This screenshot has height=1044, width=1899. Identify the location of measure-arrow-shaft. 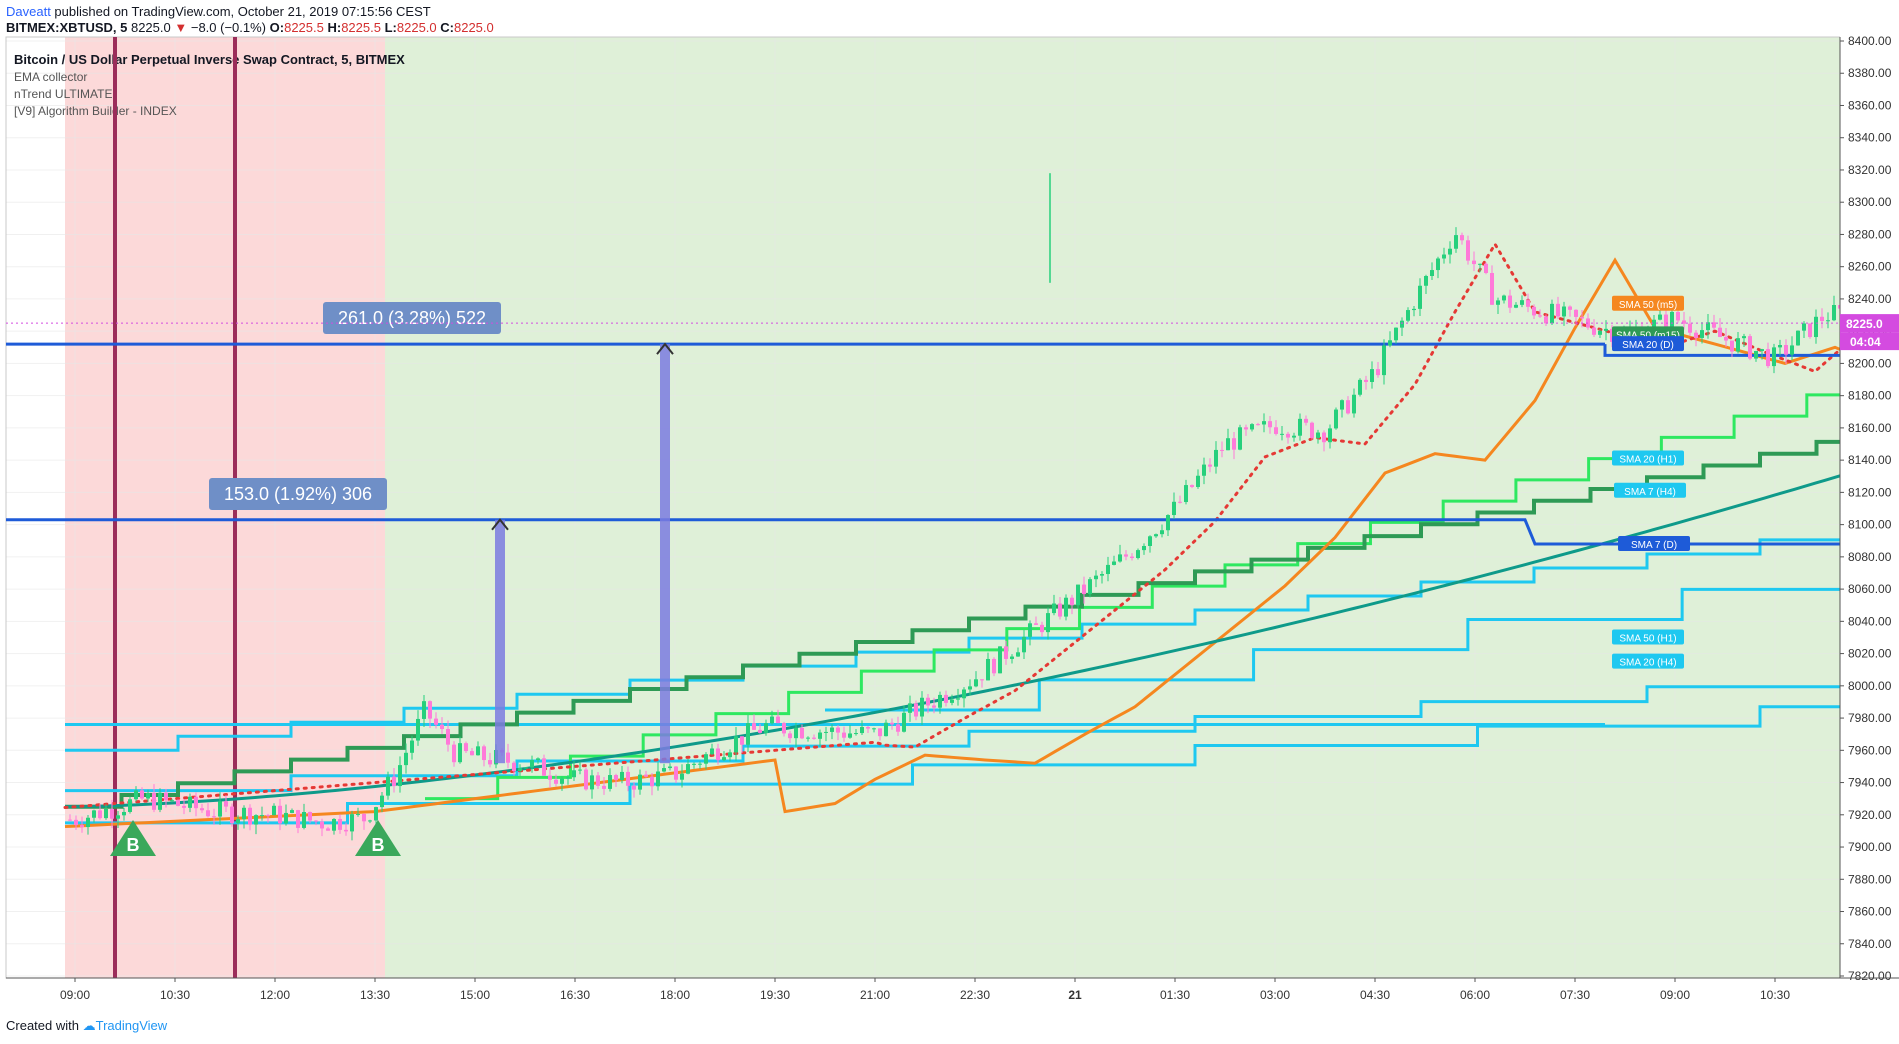
(500, 641).